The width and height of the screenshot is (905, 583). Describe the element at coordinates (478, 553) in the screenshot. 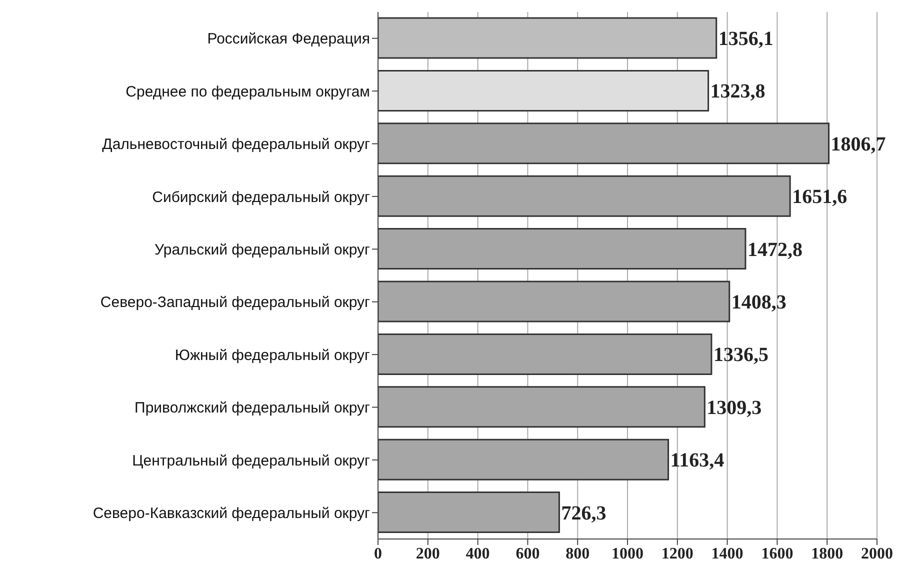

I see `x-tick-label: 400` at that location.